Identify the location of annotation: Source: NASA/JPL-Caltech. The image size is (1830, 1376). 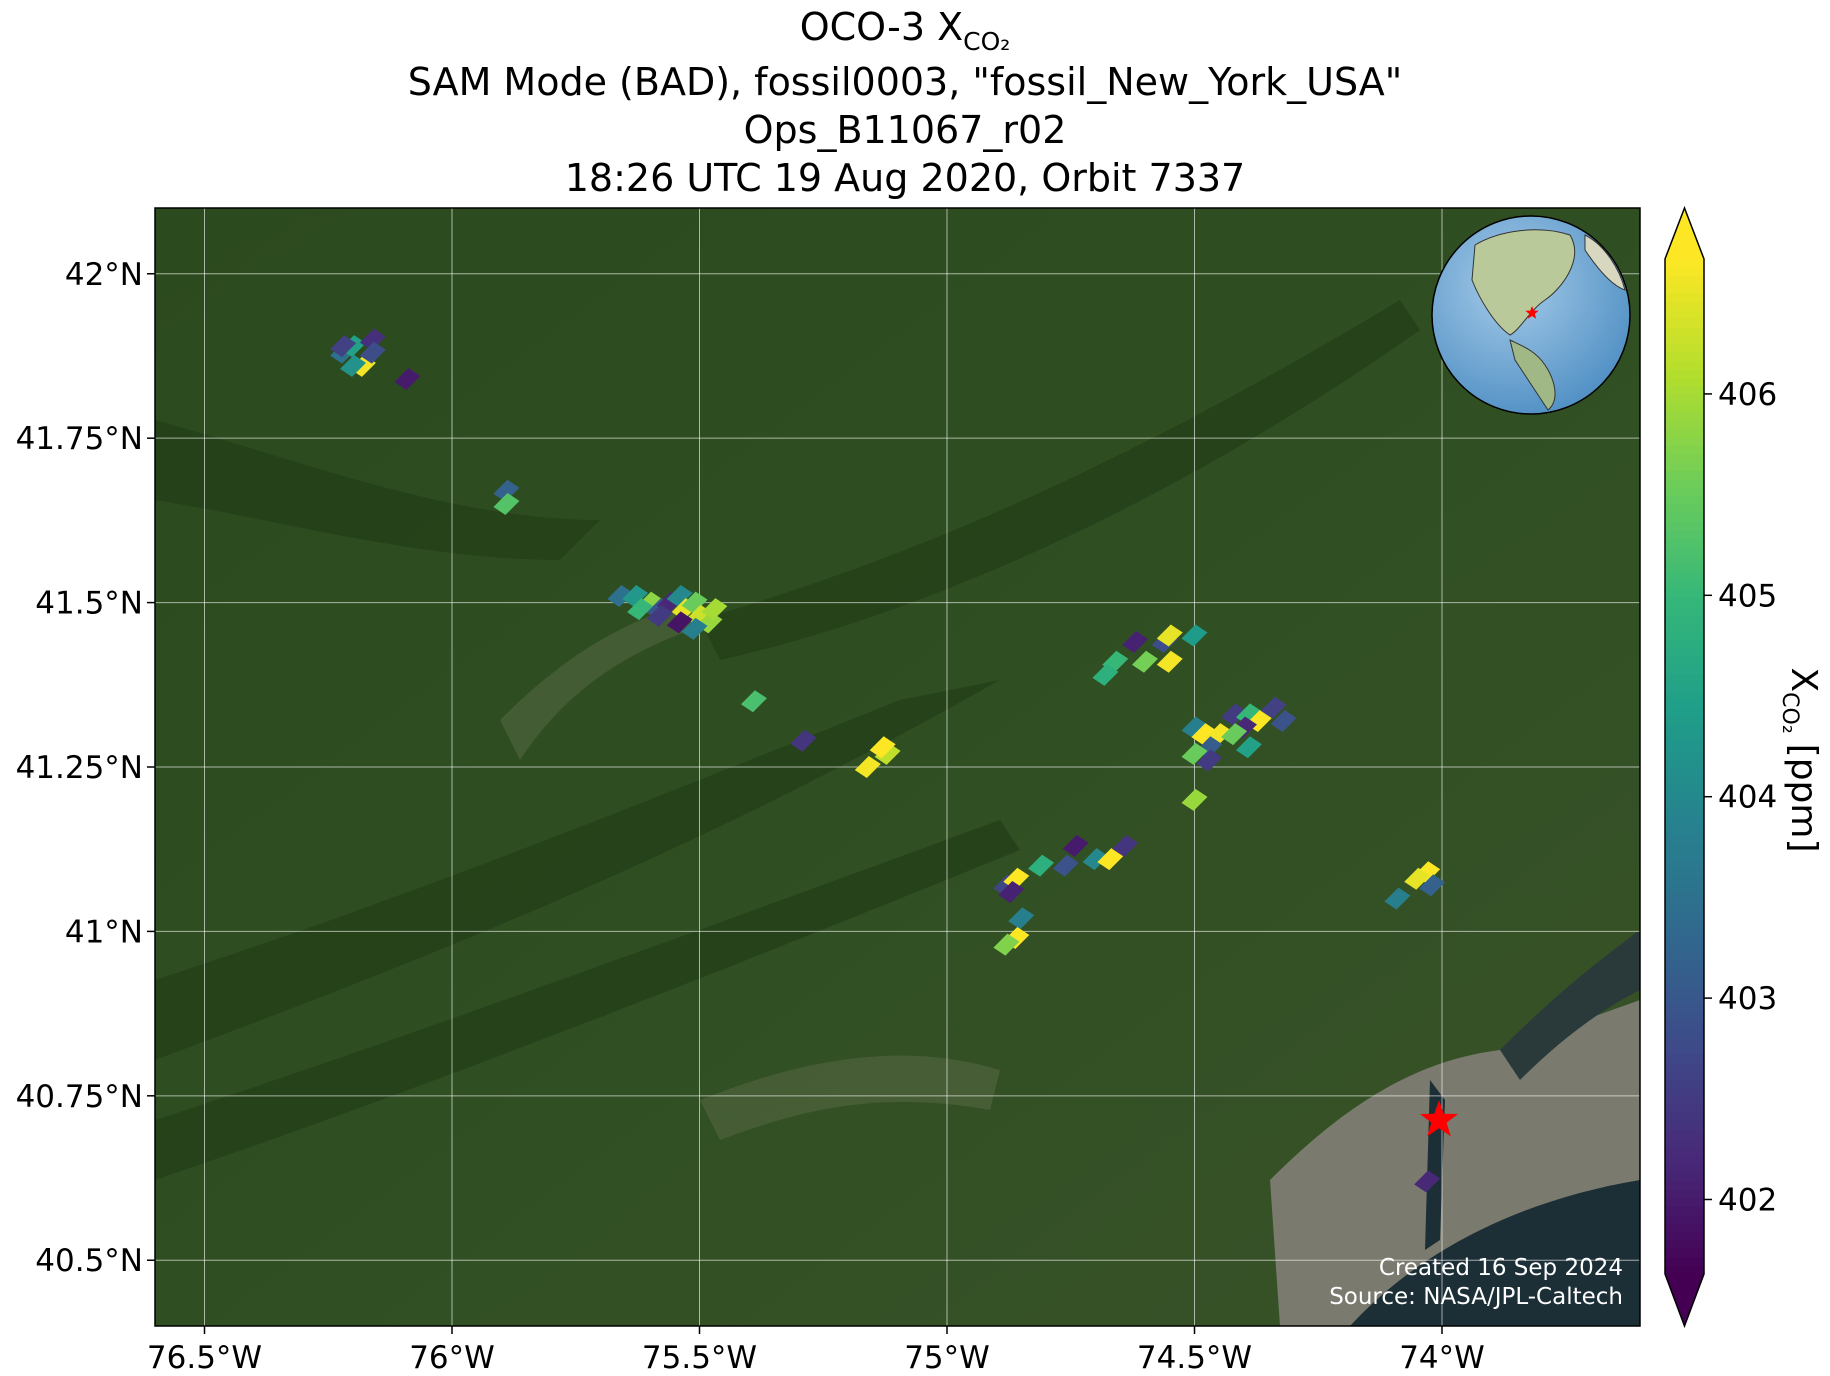
(1476, 1297).